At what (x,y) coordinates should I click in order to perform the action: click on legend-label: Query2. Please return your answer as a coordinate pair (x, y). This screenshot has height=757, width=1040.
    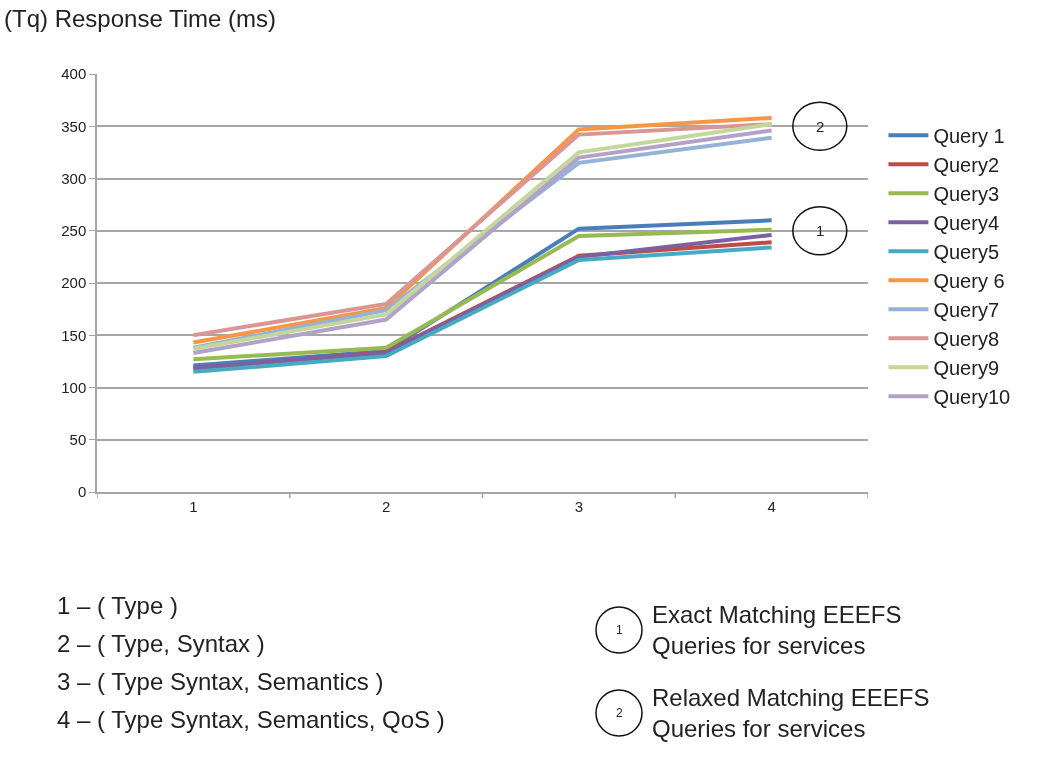
    Looking at the image, I should click on (966, 165).